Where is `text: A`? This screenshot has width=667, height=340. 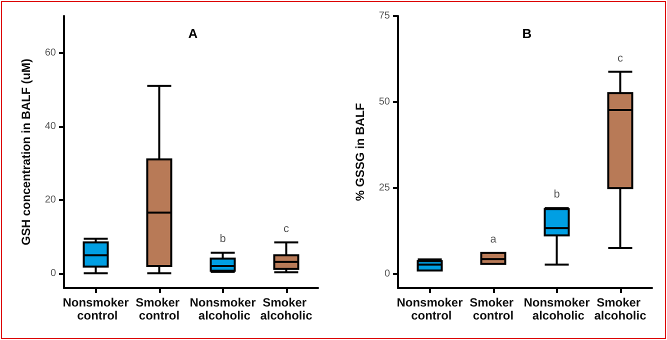 text: A is located at coordinates (193, 33).